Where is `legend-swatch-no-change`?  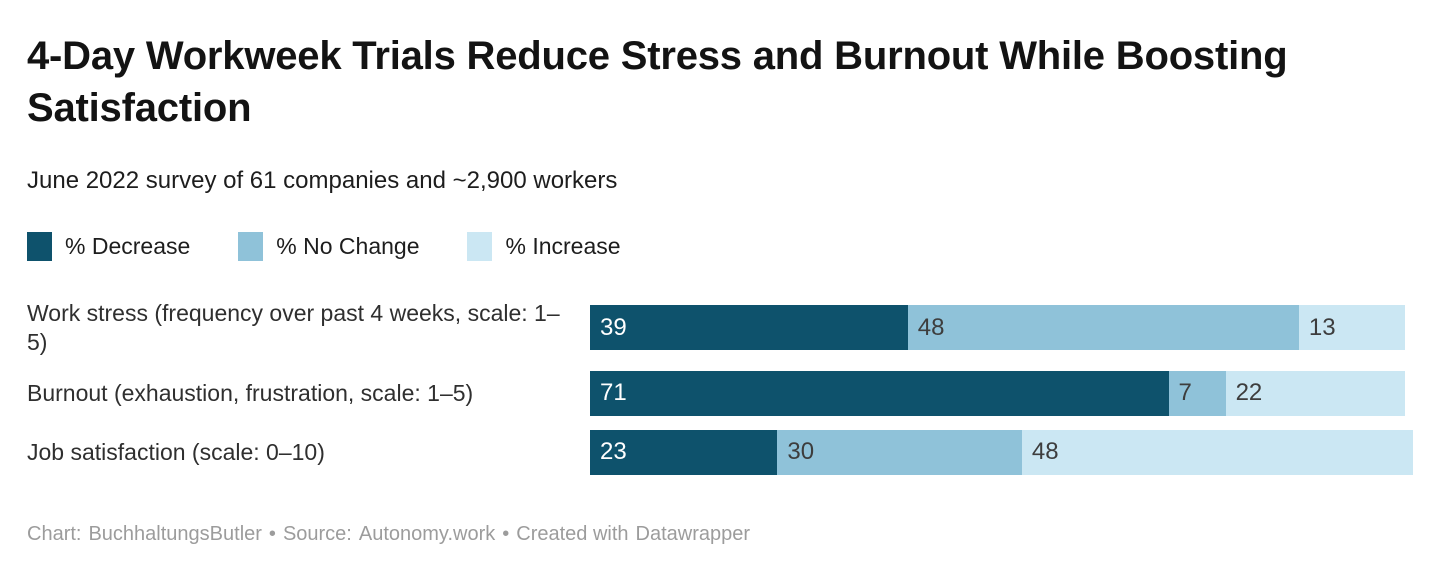 legend-swatch-no-change is located at coordinates (251, 246).